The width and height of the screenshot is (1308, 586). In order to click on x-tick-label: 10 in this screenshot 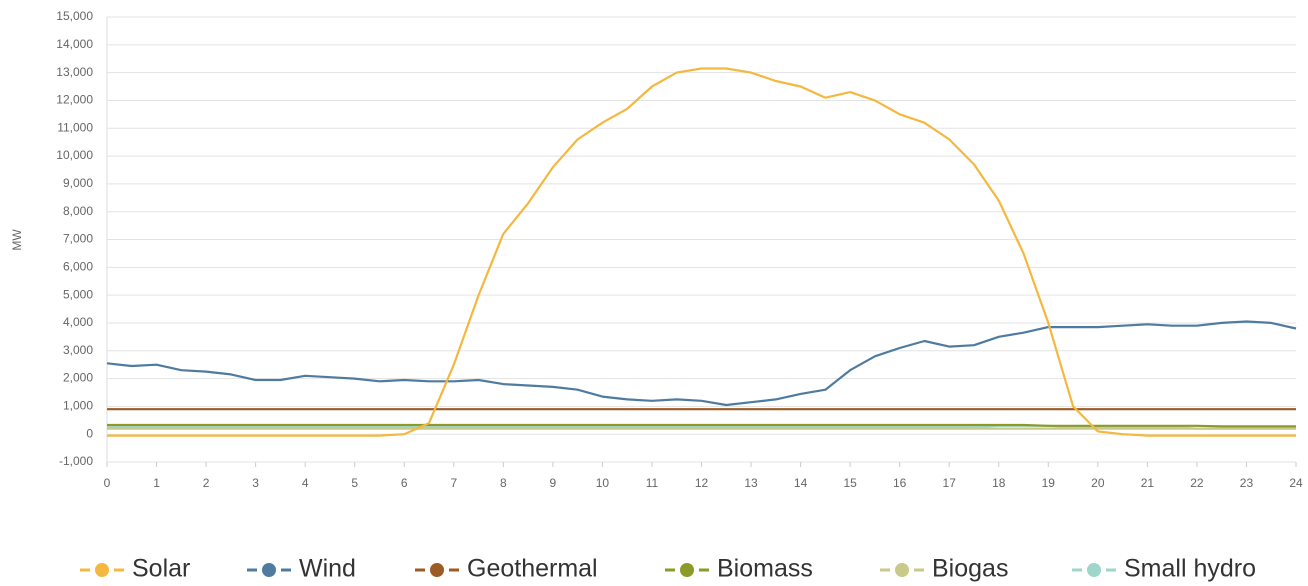, I will do `click(603, 483)`.